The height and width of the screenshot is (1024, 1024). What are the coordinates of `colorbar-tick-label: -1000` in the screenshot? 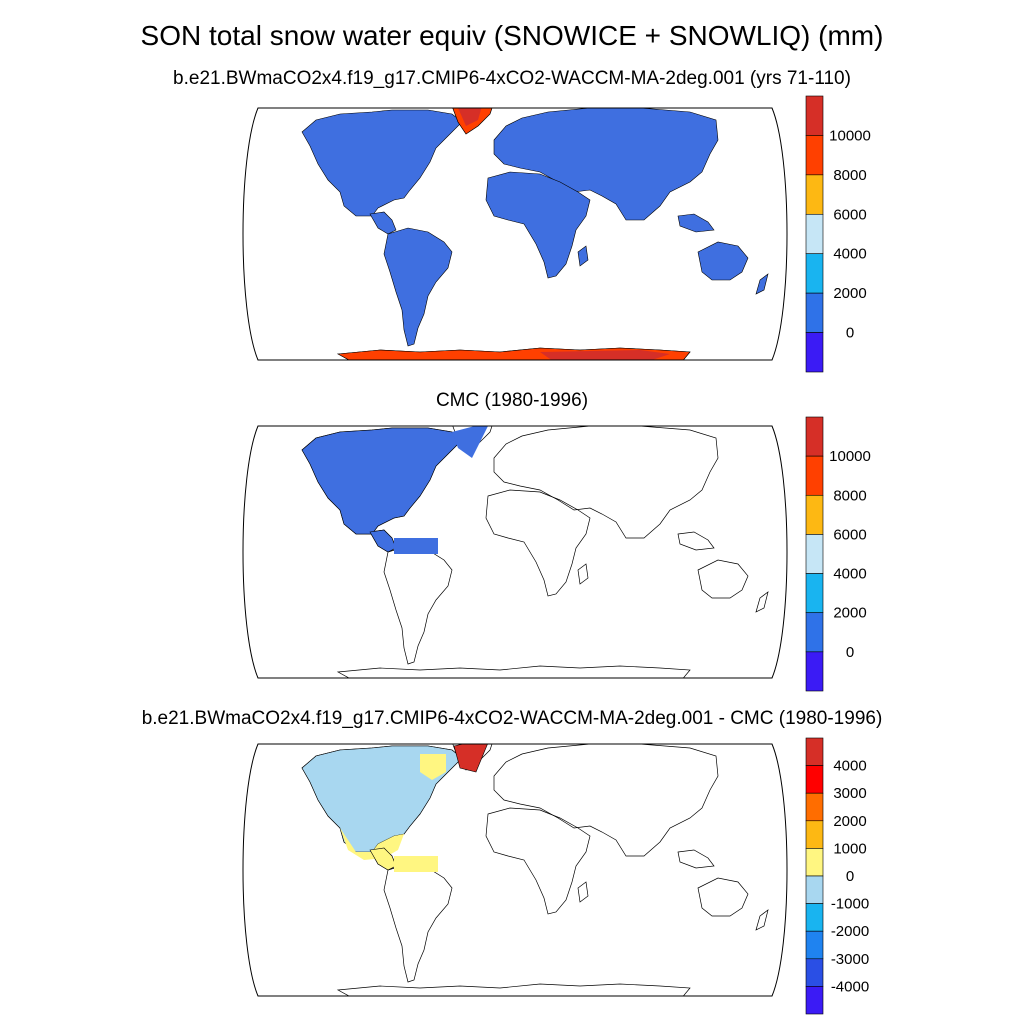 It's located at (850, 904).